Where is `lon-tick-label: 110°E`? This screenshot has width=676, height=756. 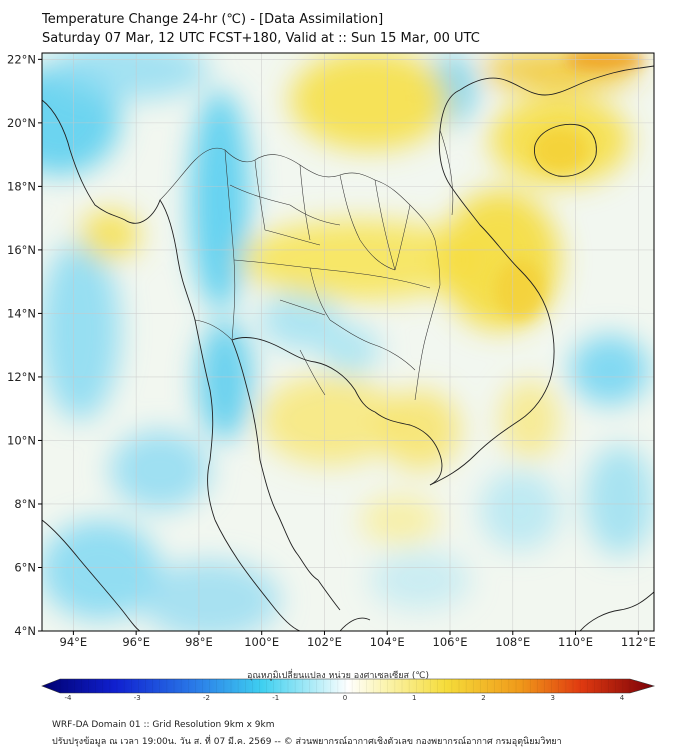 lon-tick-label: 110°E is located at coordinates (575, 642).